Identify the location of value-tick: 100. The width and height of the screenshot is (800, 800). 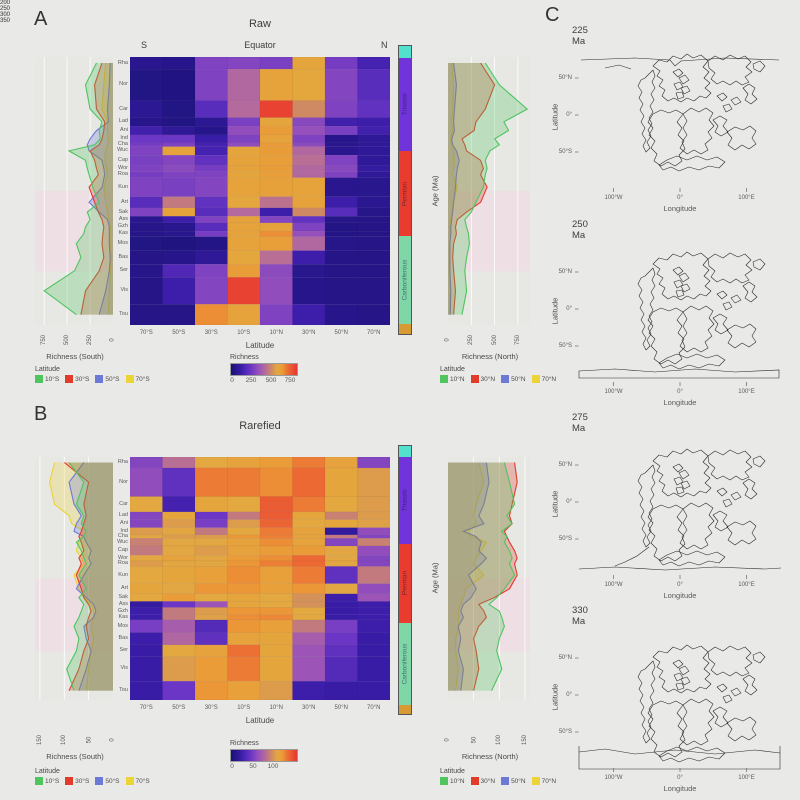
(63, 740).